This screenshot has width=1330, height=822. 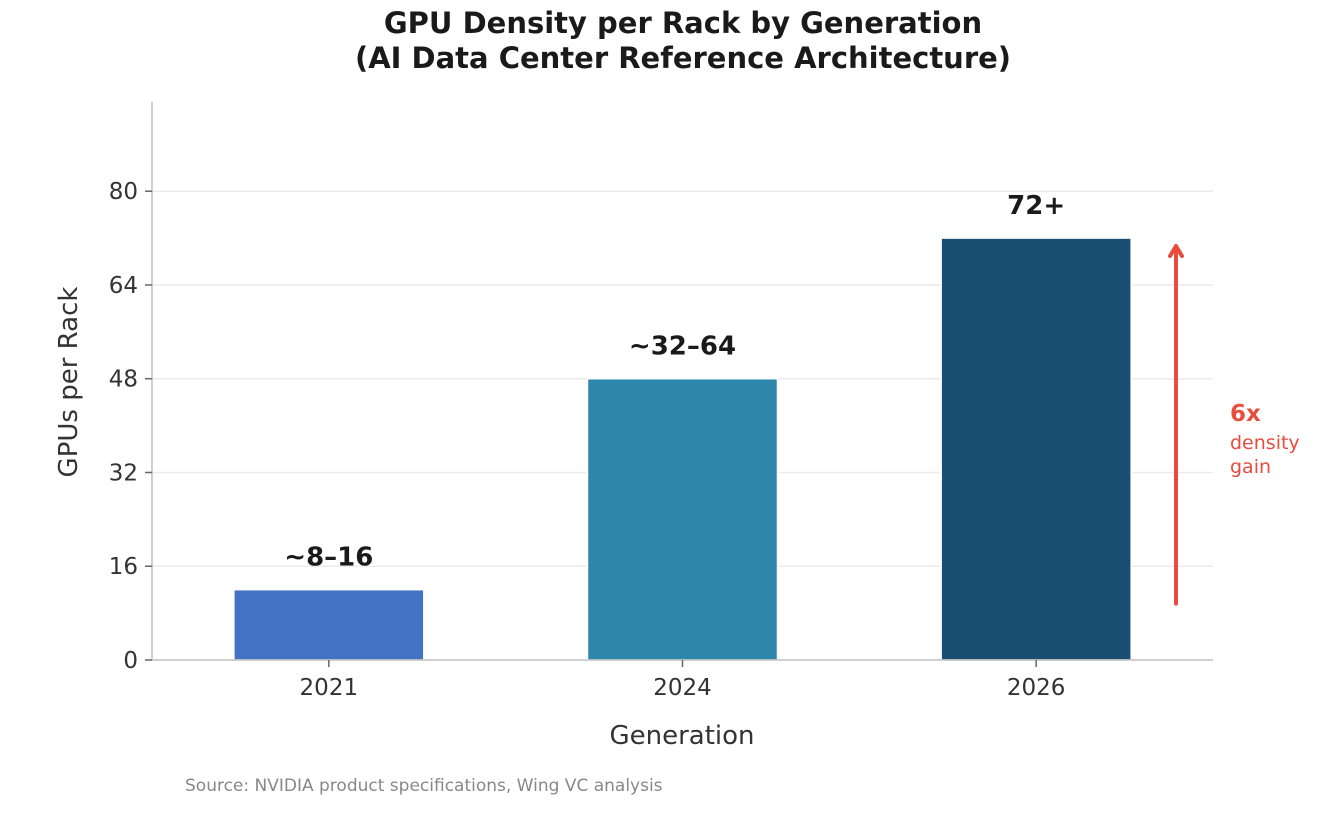 I want to click on bar-2021, so click(x=329, y=624).